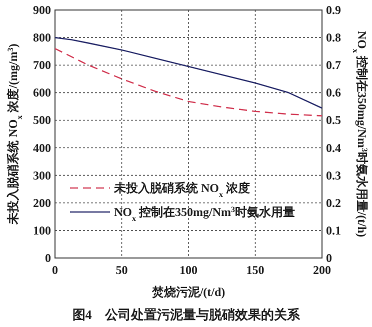 The width and height of the screenshot is (372, 327). I want to click on y2-tick-label: 0.3, so click(333, 175).